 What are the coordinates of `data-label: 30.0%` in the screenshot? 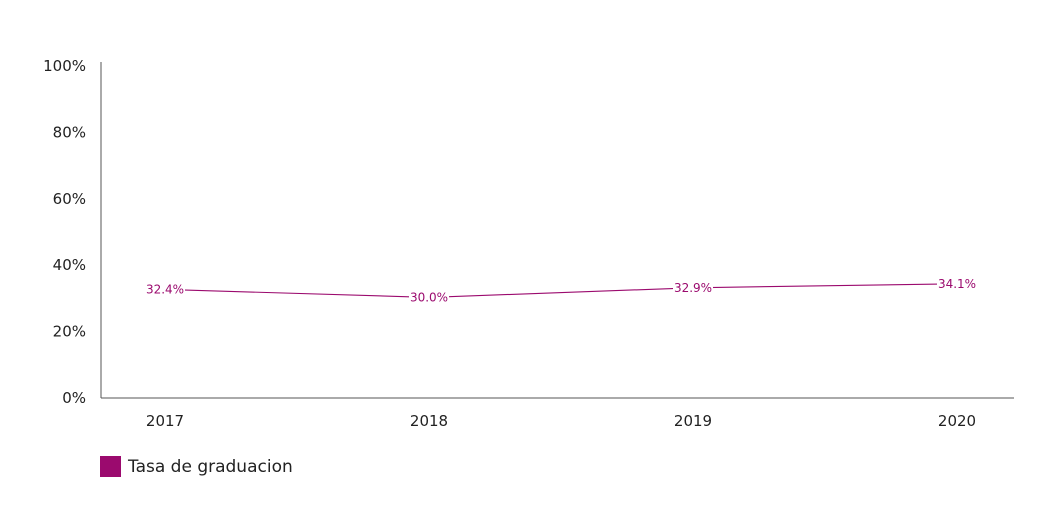 It's located at (429, 297).